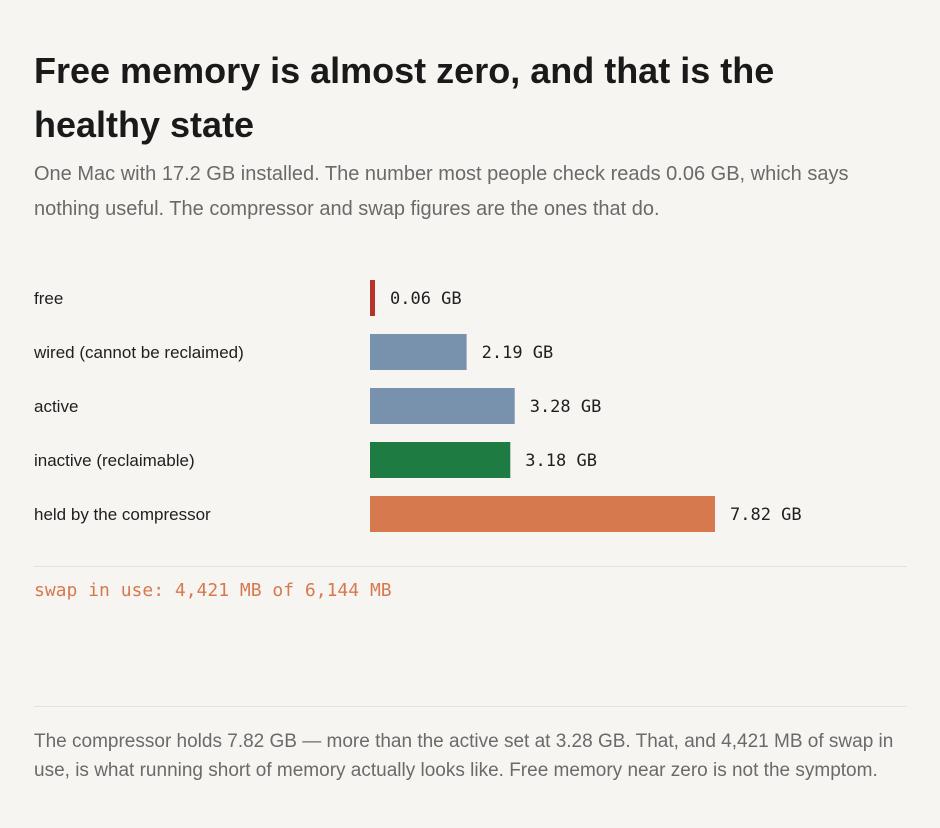  Describe the element at coordinates (766, 515) in the screenshot. I see `bar-value-4: 7.82 GB` at that location.